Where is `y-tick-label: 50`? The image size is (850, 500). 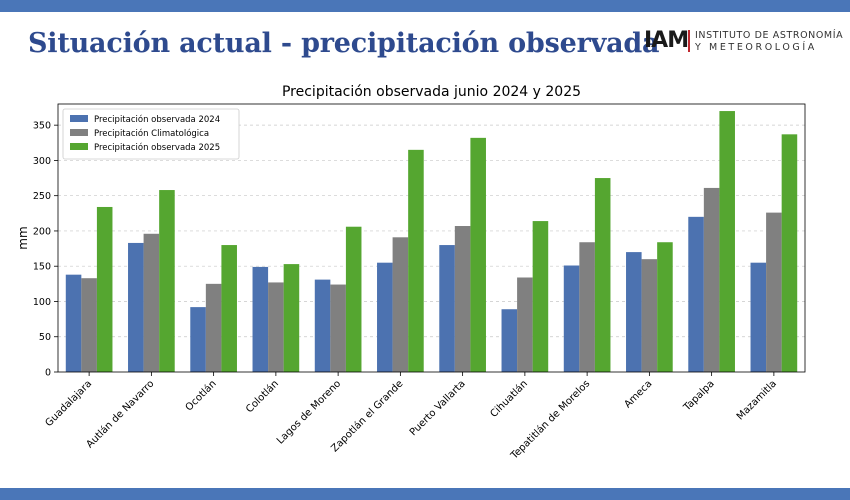 y-tick-label: 50 is located at coordinates (45, 337).